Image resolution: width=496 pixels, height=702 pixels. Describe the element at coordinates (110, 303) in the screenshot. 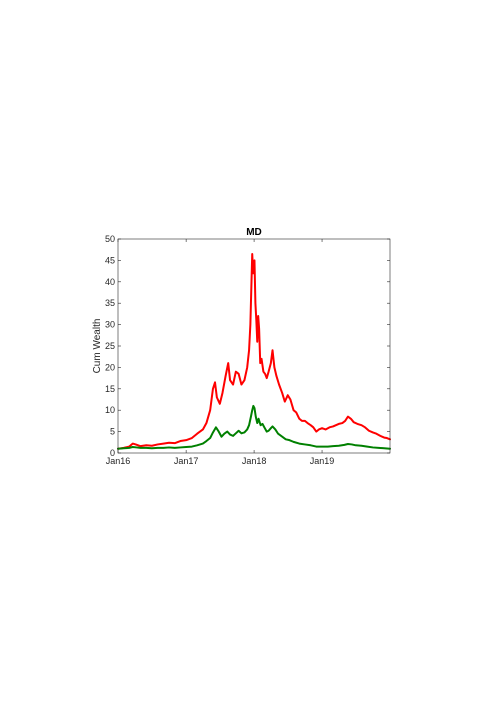

I see `y-tick-label: 35` at that location.